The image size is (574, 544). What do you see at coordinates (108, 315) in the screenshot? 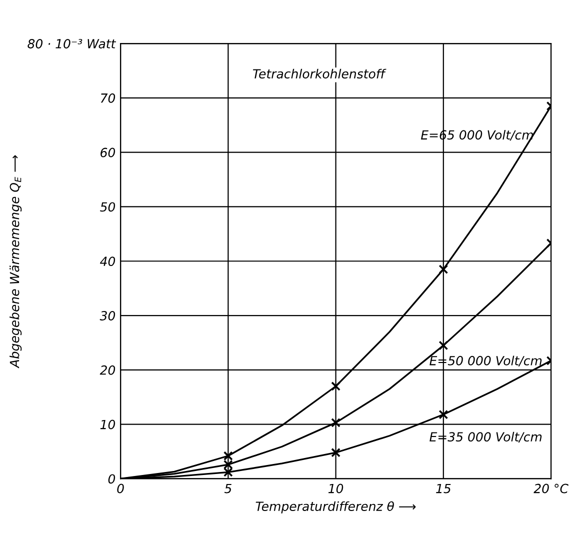
I see `y-tick-label: 30` at bounding box center [108, 315].